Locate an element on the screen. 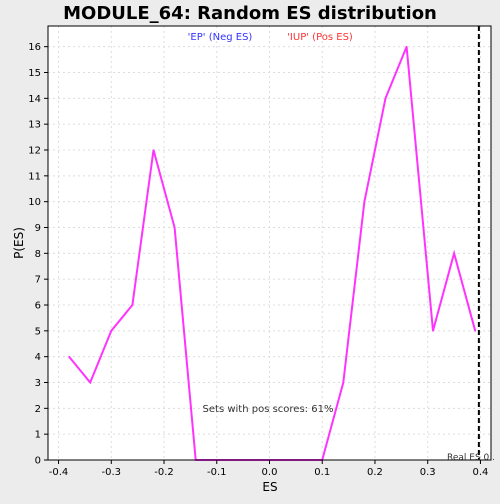 The width and height of the screenshot is (500, 504). x-tick-label: 0.3 is located at coordinates (428, 472).